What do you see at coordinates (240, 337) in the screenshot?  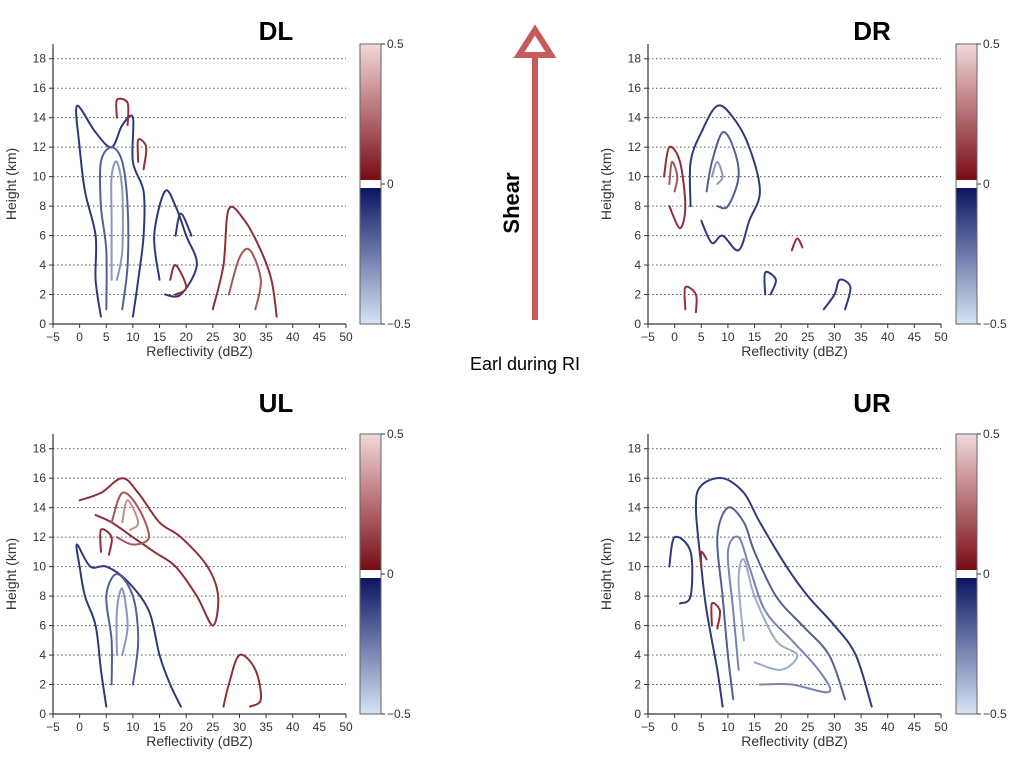 I see `x-tick-label: 30` at bounding box center [240, 337].